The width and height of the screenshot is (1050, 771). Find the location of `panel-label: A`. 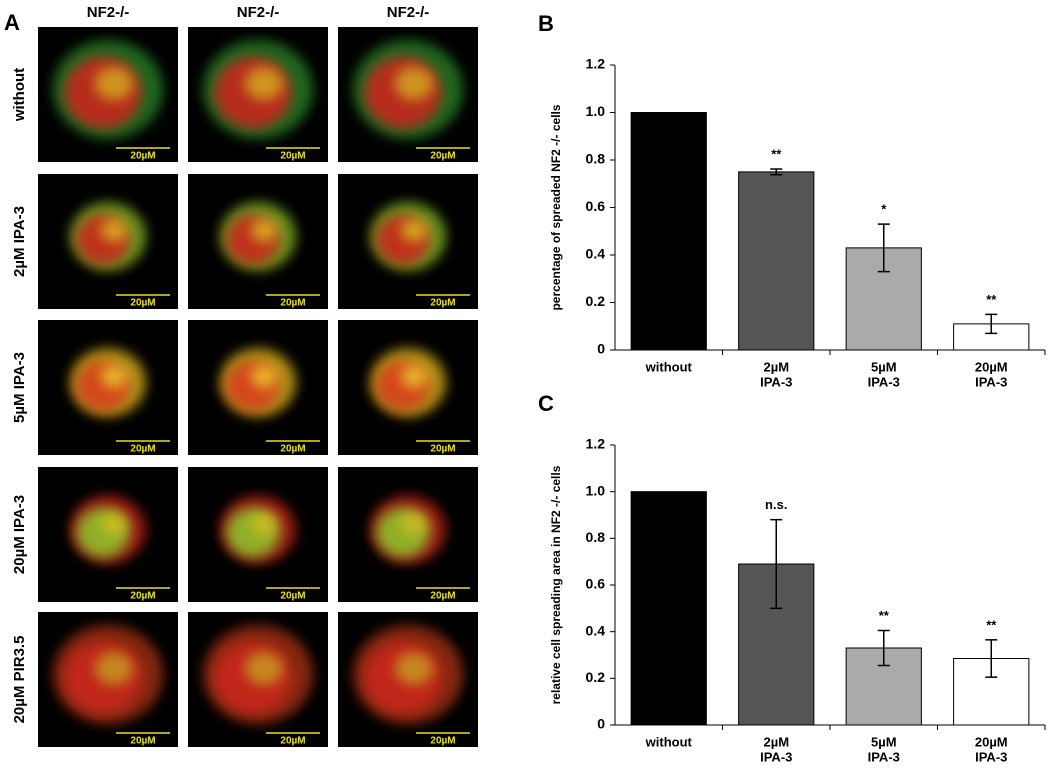

panel-label: A is located at coordinates (12, 22).